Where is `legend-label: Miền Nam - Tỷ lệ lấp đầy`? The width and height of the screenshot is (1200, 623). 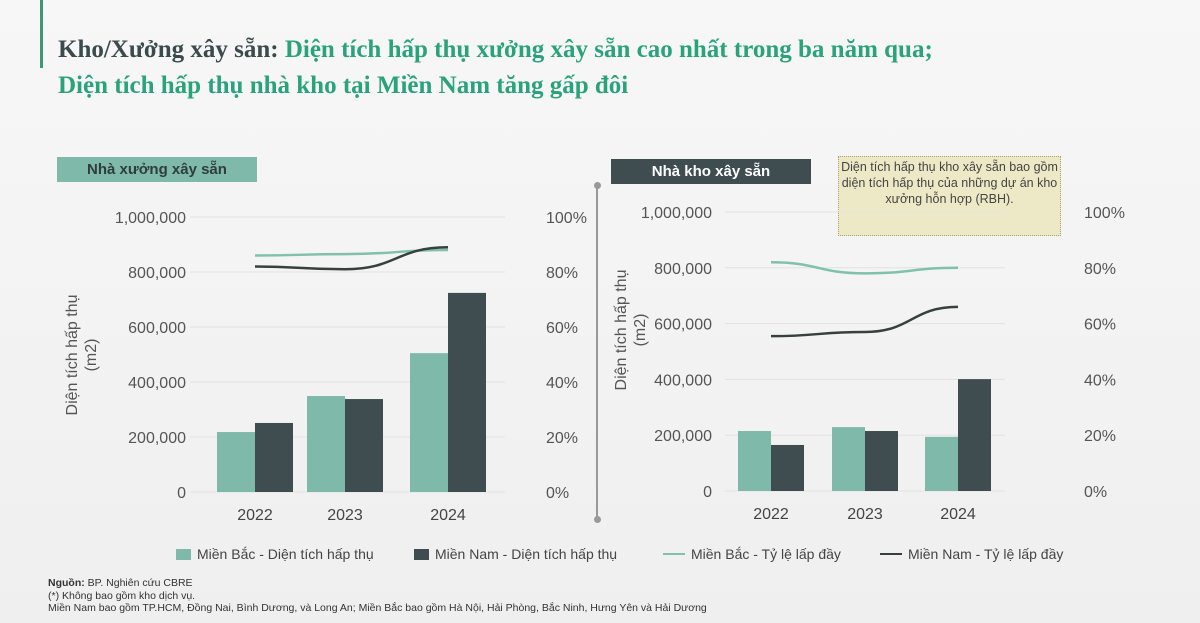
legend-label: Miền Nam - Tỷ lệ lấp đầy is located at coordinates (986, 554).